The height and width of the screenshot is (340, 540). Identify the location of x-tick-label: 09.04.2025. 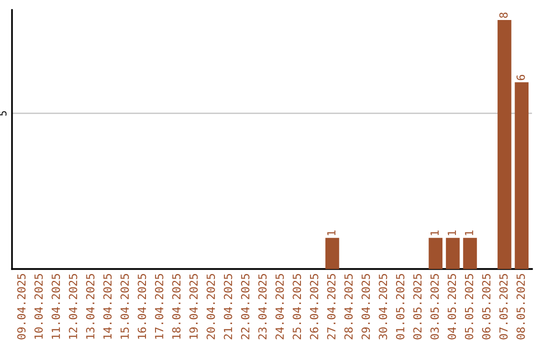
(21, 307).